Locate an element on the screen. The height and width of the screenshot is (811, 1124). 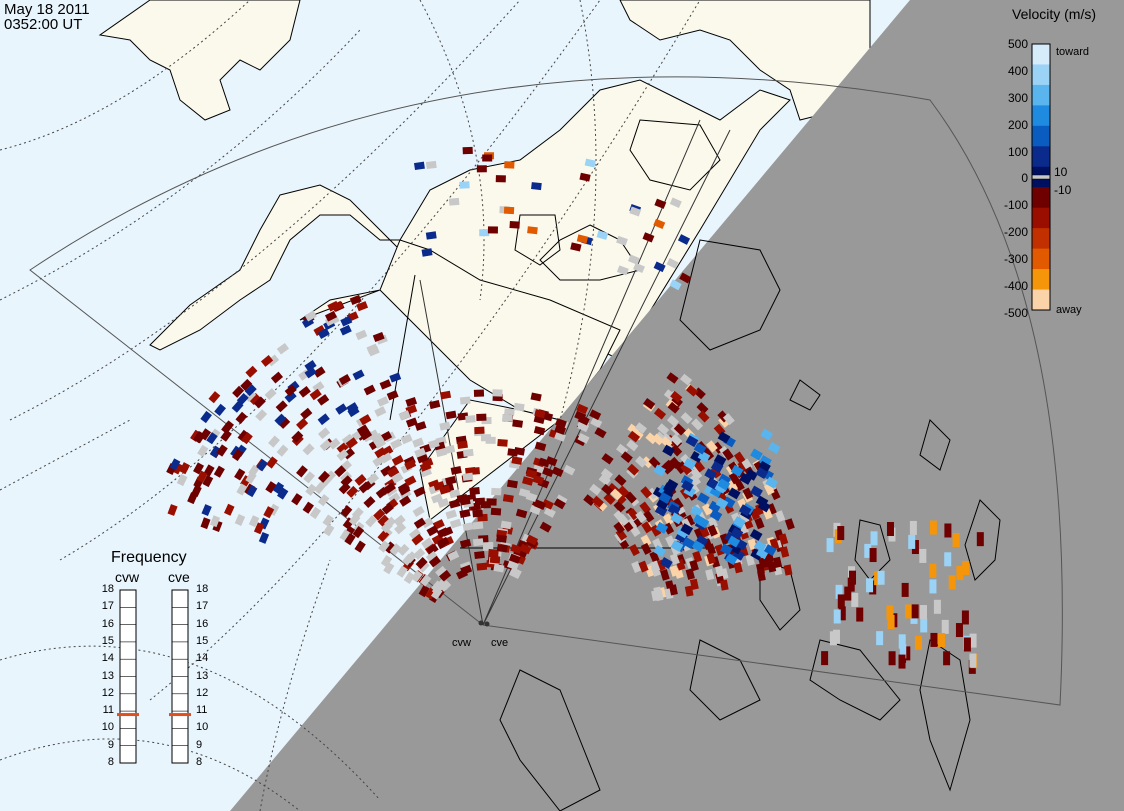
colorbar-tick-label: -500 is located at coordinates (1015, 313).